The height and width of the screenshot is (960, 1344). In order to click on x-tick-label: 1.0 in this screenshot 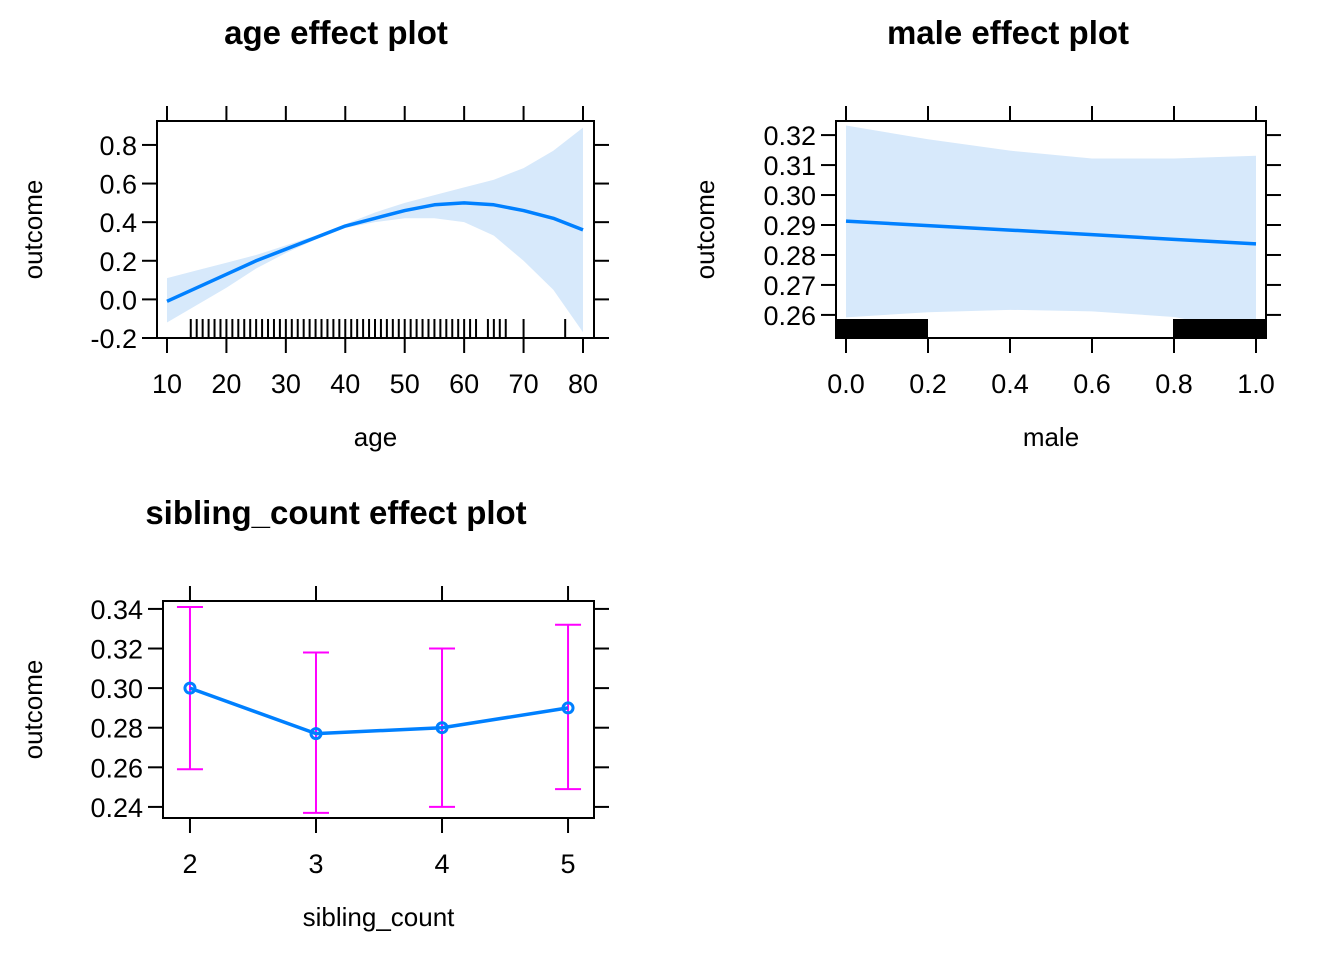, I will do `click(1256, 384)`.